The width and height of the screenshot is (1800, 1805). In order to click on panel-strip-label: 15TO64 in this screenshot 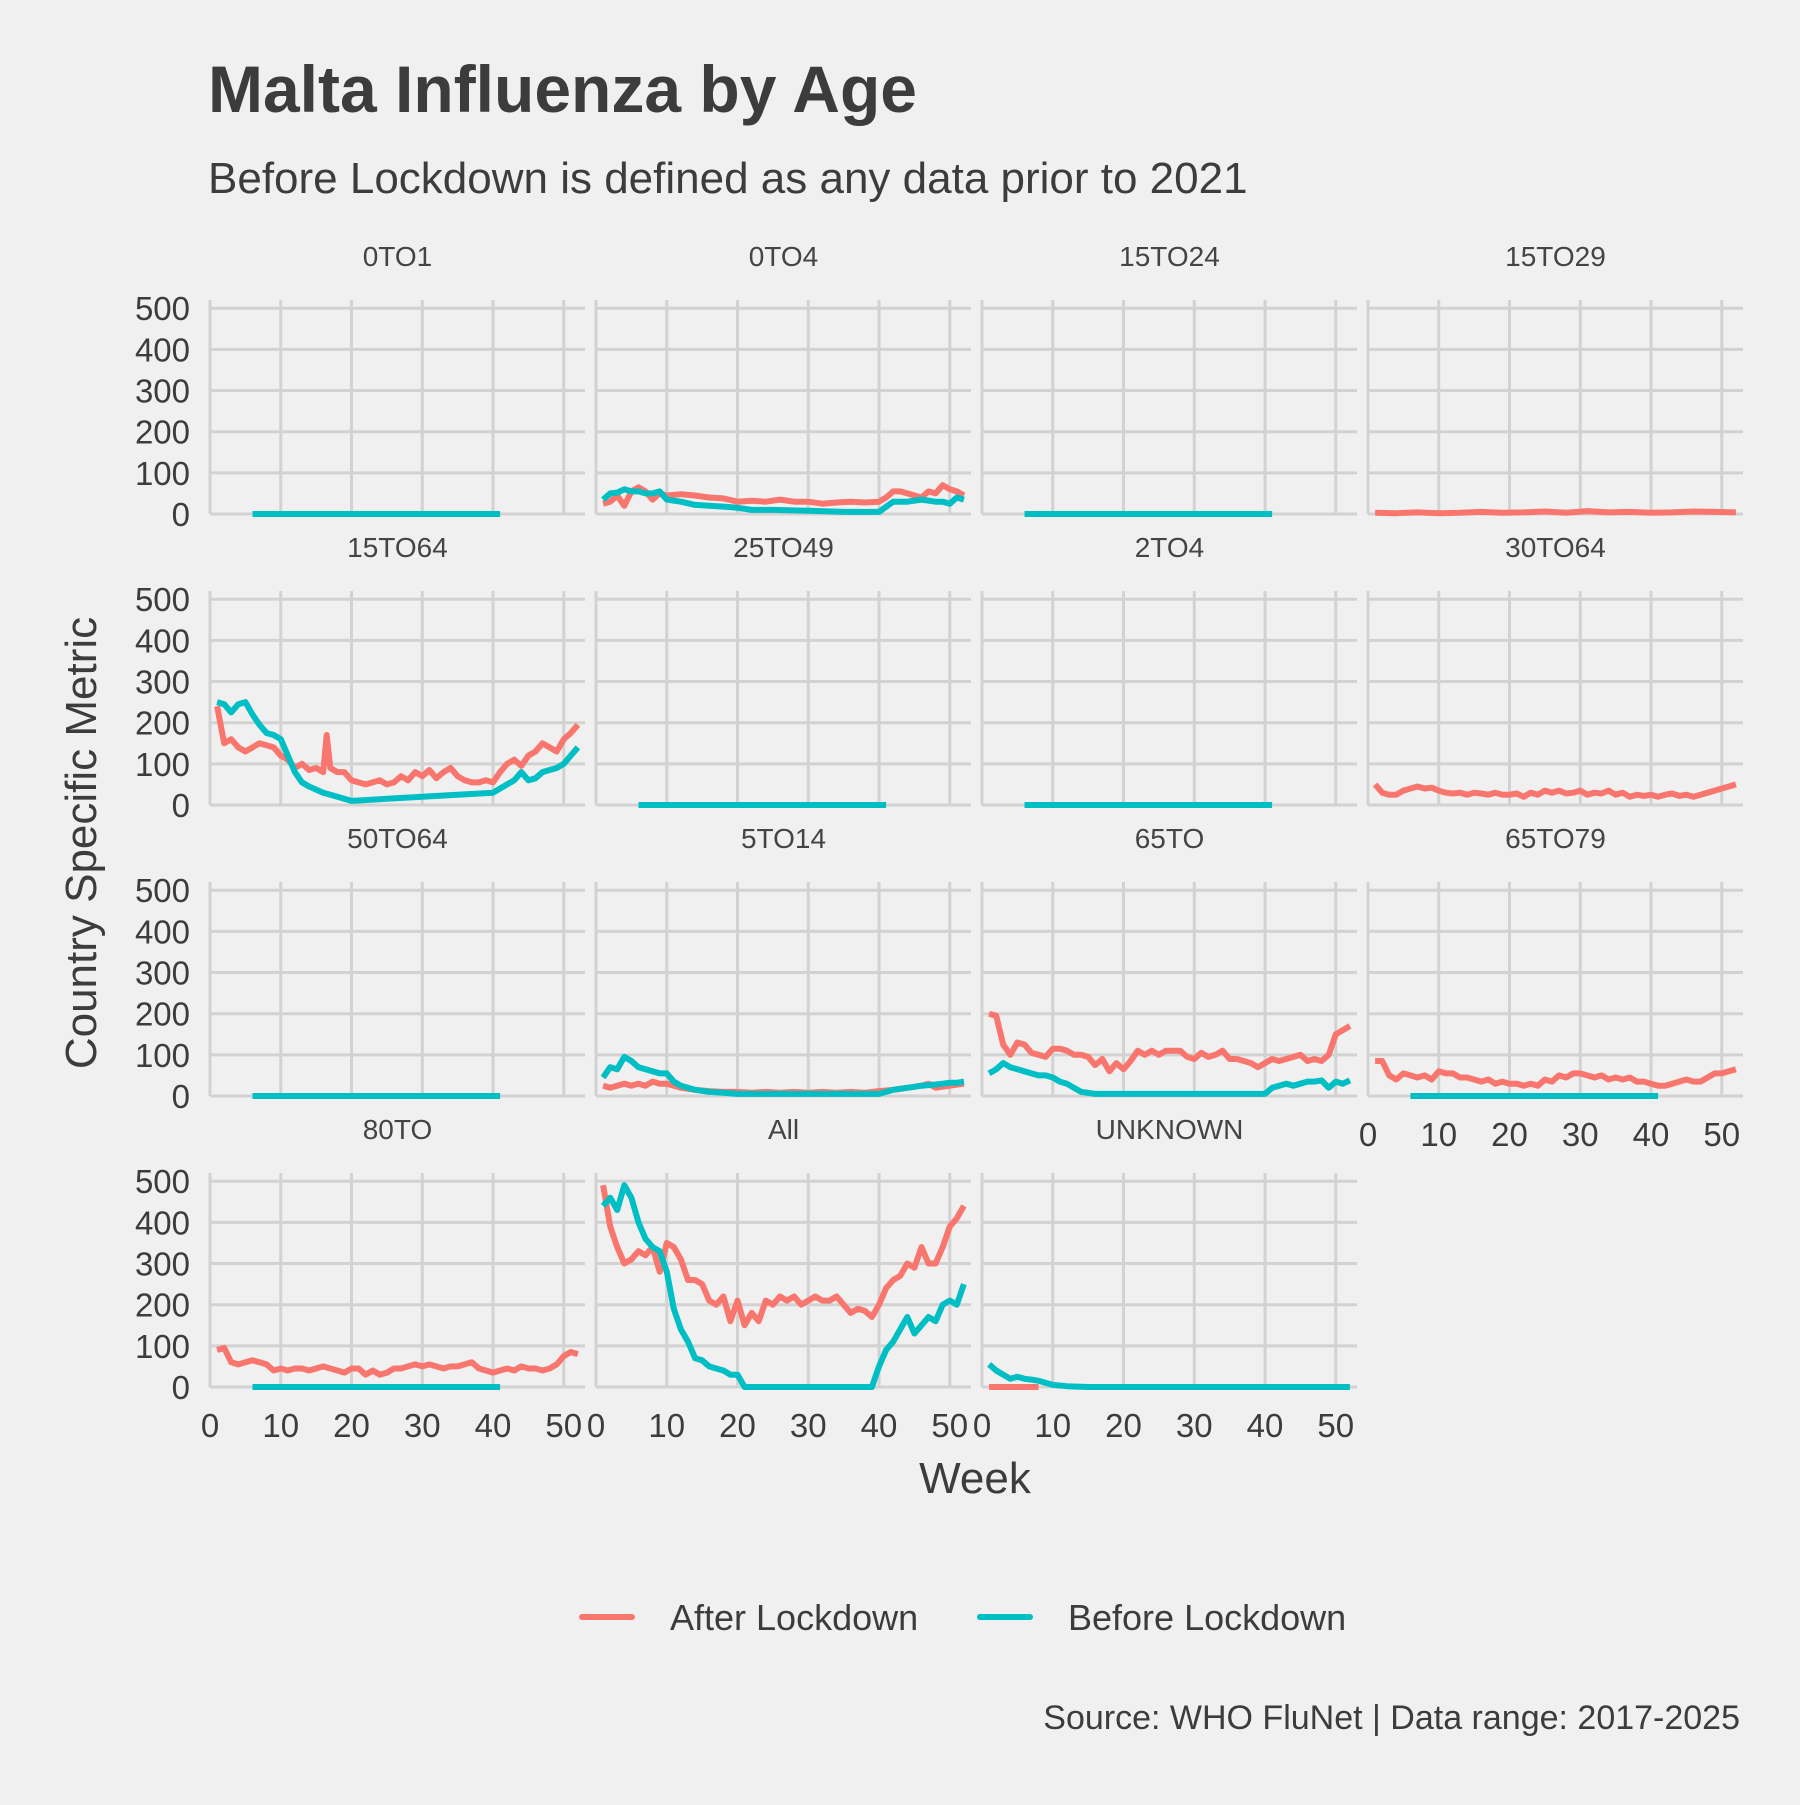, I will do `click(397, 547)`.